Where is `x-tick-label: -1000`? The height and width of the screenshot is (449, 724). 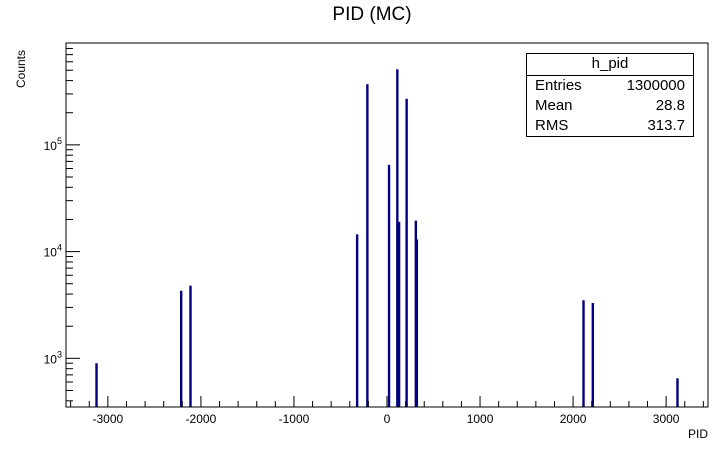
x-tick-label: -1000 is located at coordinates (294, 419).